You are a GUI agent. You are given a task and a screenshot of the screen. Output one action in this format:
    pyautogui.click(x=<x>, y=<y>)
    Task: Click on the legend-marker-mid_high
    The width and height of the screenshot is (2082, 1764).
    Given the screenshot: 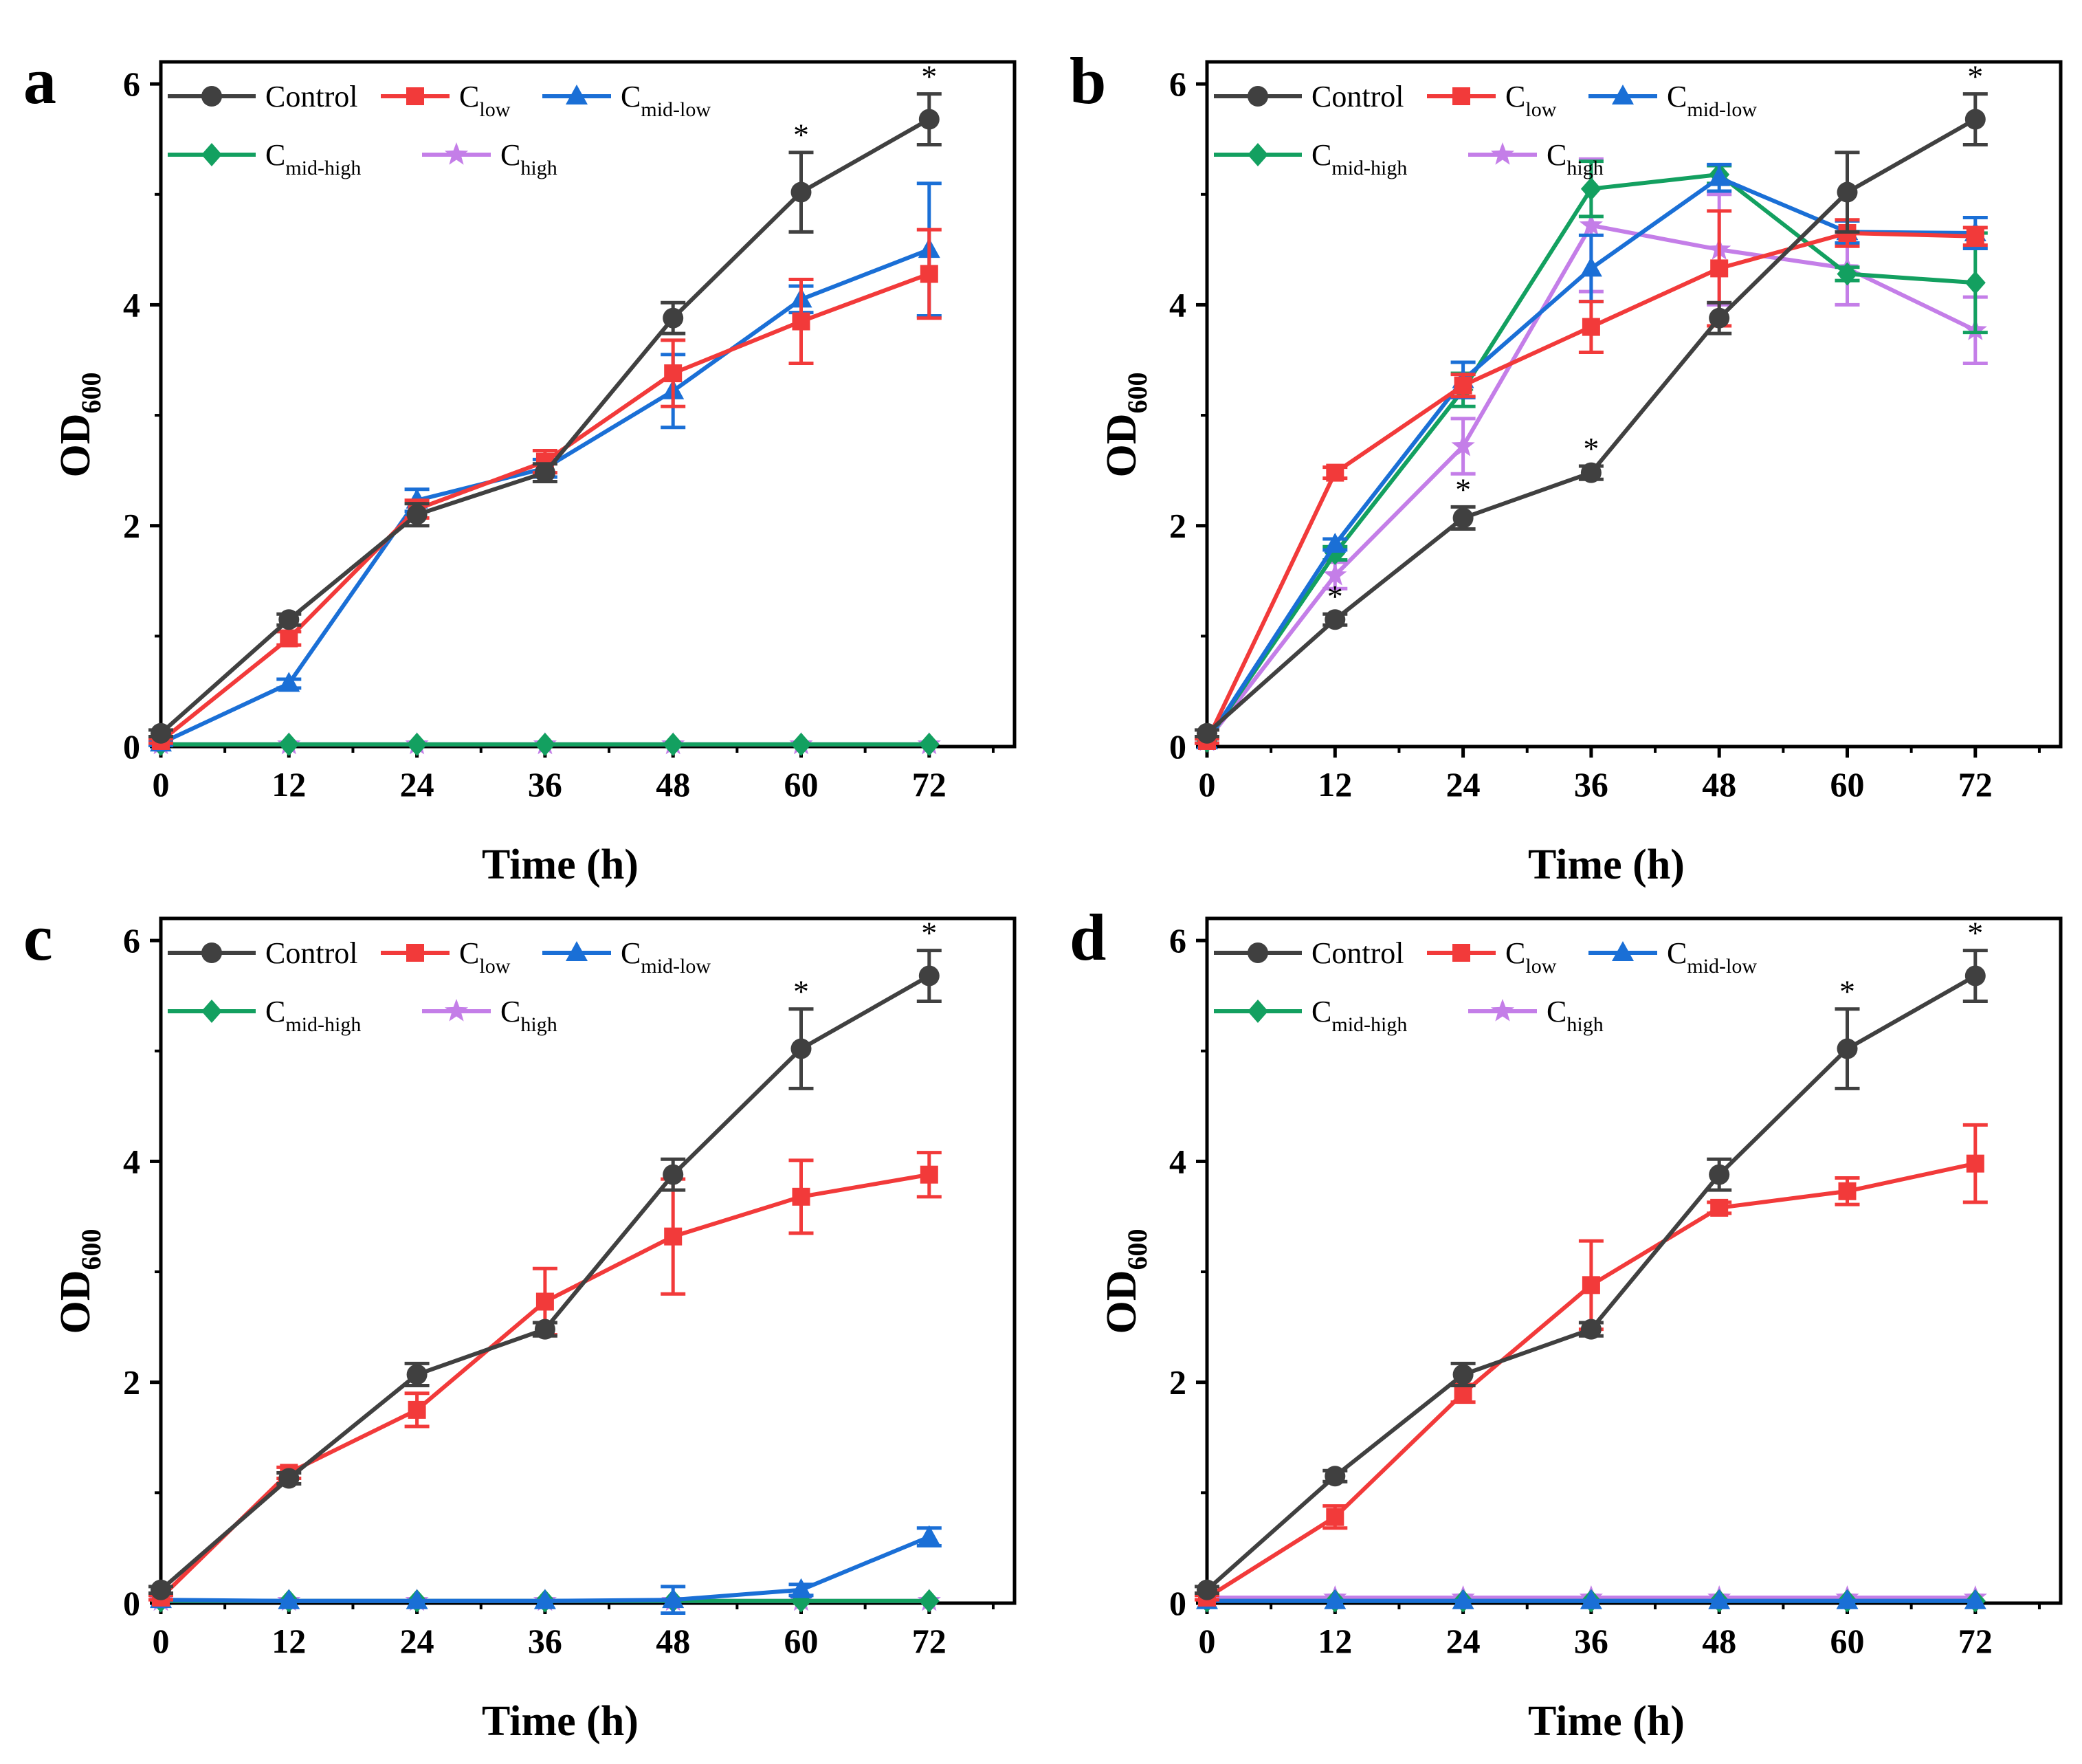 What is the action you would take?
    pyautogui.click(x=211, y=154)
    